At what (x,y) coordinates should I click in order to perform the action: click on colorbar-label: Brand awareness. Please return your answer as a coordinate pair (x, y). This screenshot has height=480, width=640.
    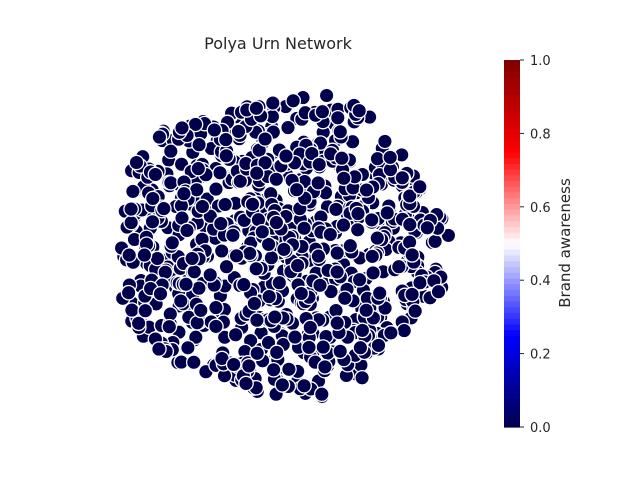
    Looking at the image, I should click on (565, 243).